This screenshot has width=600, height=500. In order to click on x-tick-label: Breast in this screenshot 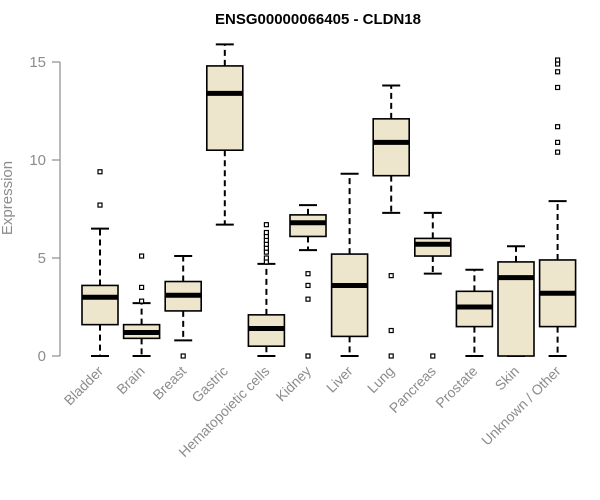, I will do `click(169, 383)`.